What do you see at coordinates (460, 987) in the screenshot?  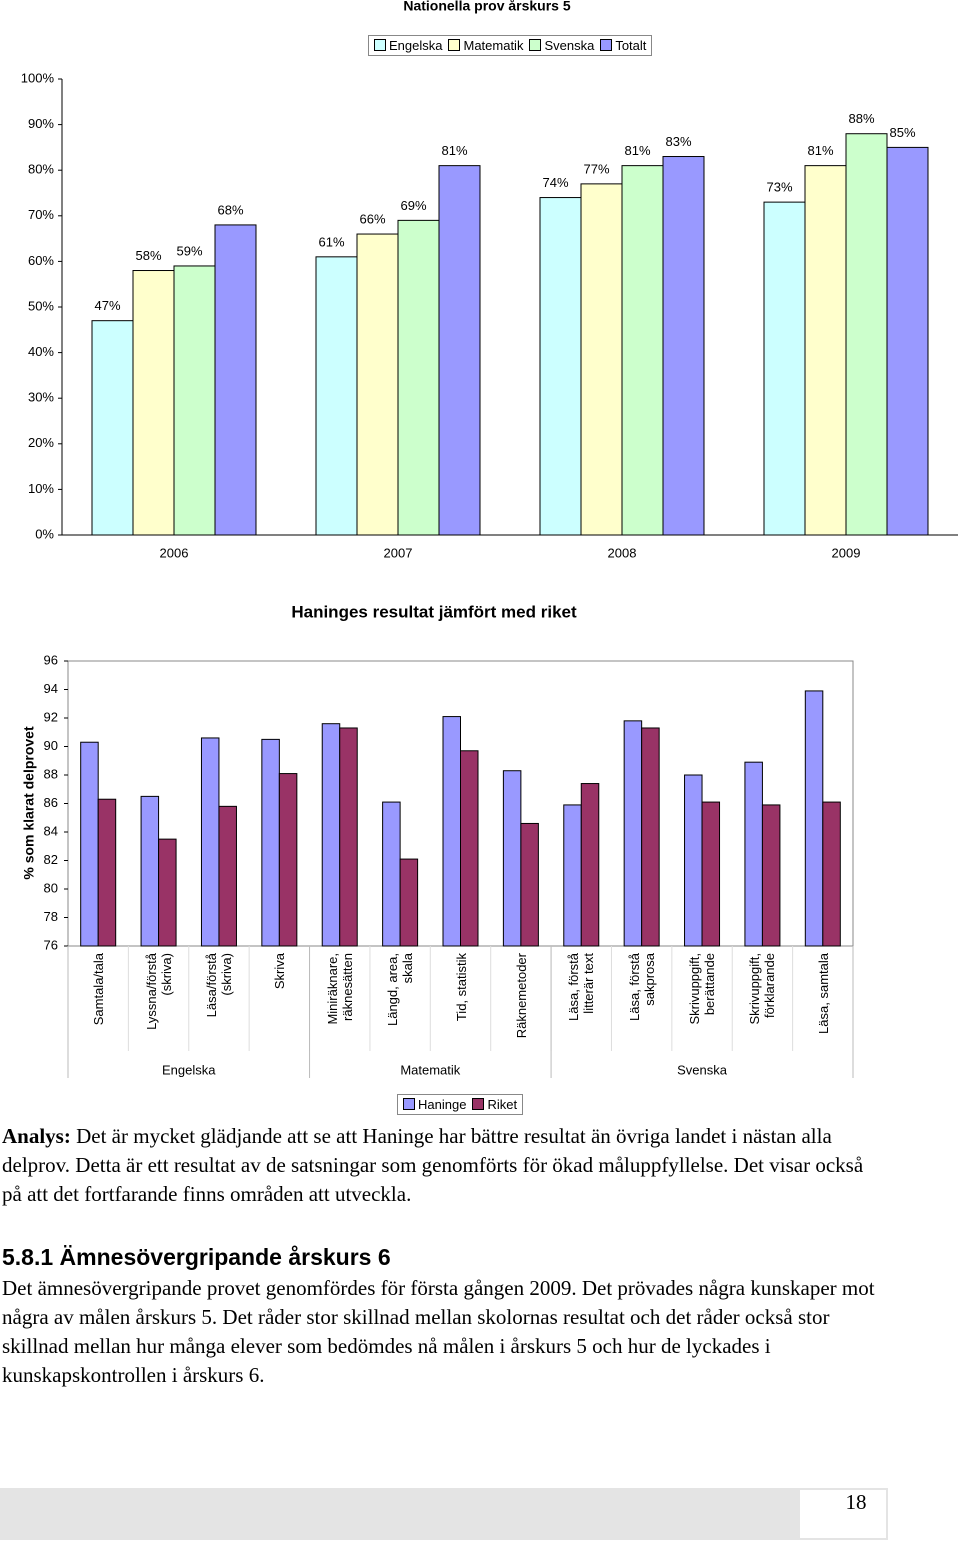 I see `x-tick-label: Tid, statistik` at bounding box center [460, 987].